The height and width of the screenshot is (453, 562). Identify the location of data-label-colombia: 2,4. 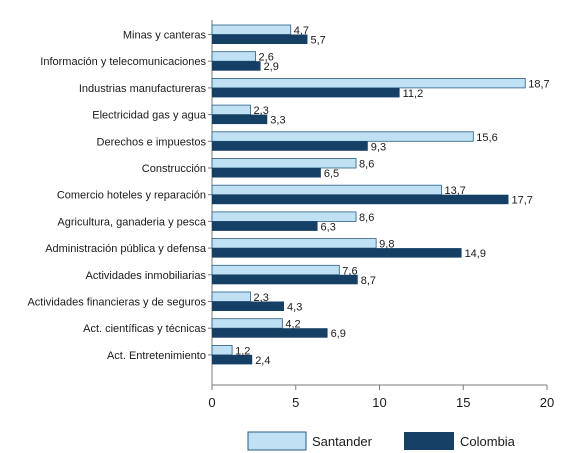
(262, 361).